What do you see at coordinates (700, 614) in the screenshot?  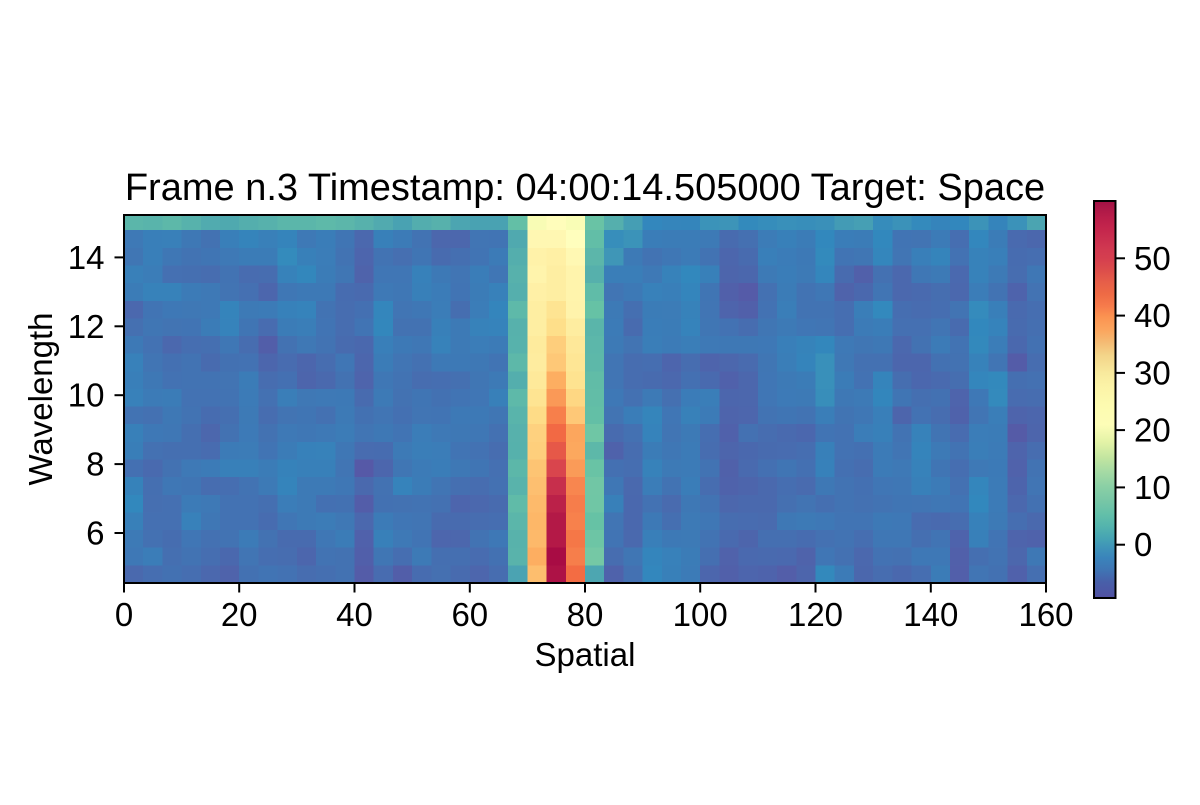 I see `svg-text: 100` at bounding box center [700, 614].